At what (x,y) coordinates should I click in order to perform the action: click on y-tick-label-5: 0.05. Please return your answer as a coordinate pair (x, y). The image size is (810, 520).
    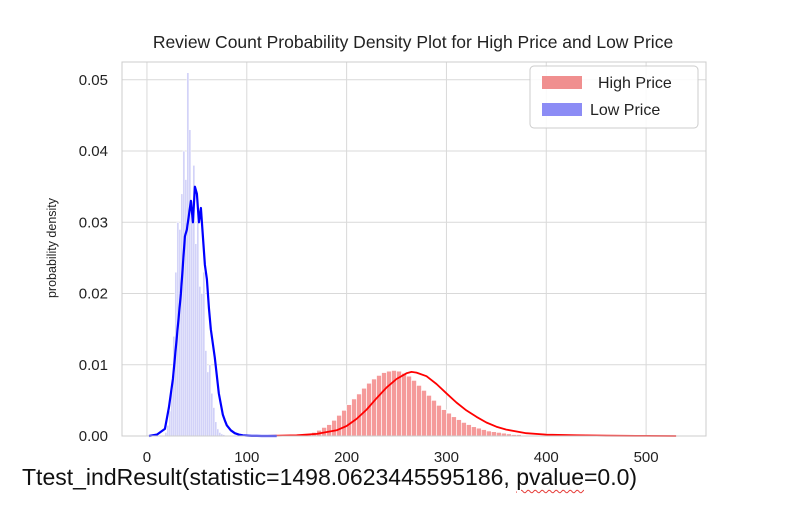
    Looking at the image, I should click on (93, 80).